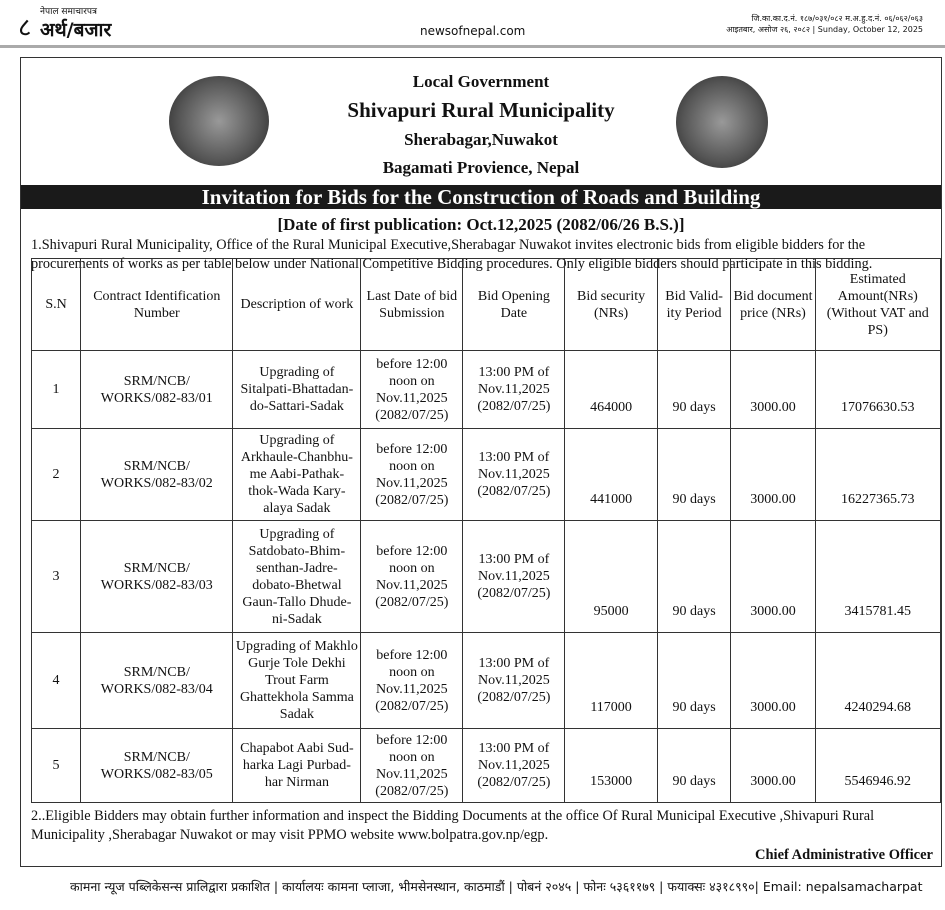 The height and width of the screenshot is (910, 945). What do you see at coordinates (157, 304) in the screenshot?
I see `column-header: Contract Identification Number` at bounding box center [157, 304].